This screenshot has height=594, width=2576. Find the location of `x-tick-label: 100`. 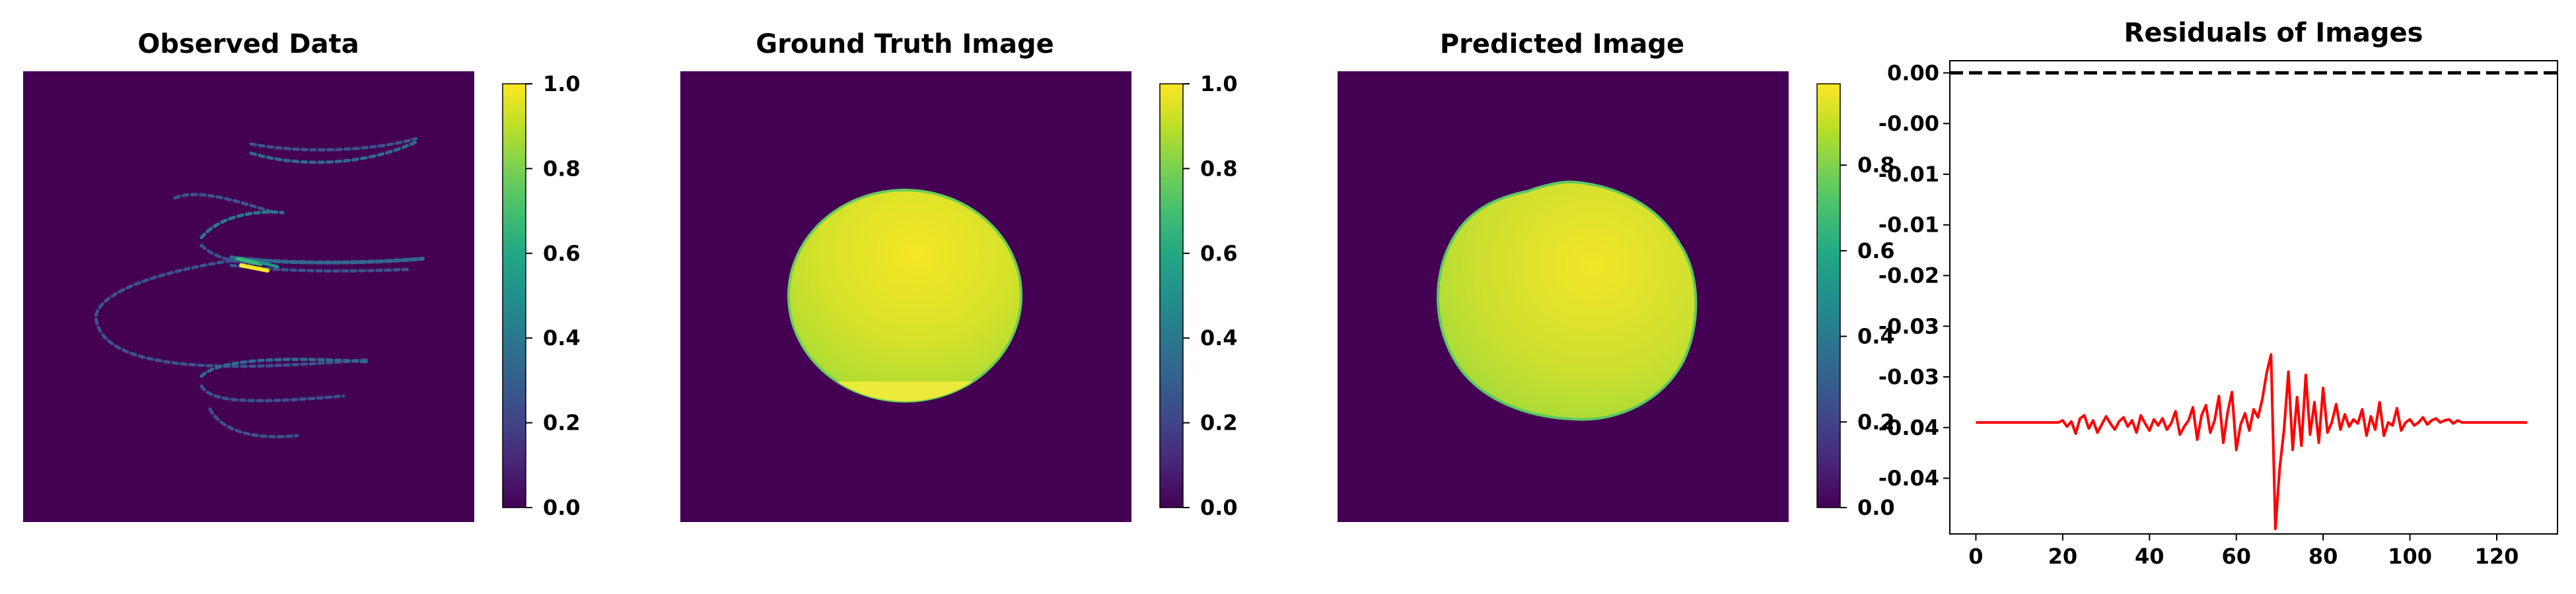

x-tick-label: 100 is located at coordinates (2410, 556).